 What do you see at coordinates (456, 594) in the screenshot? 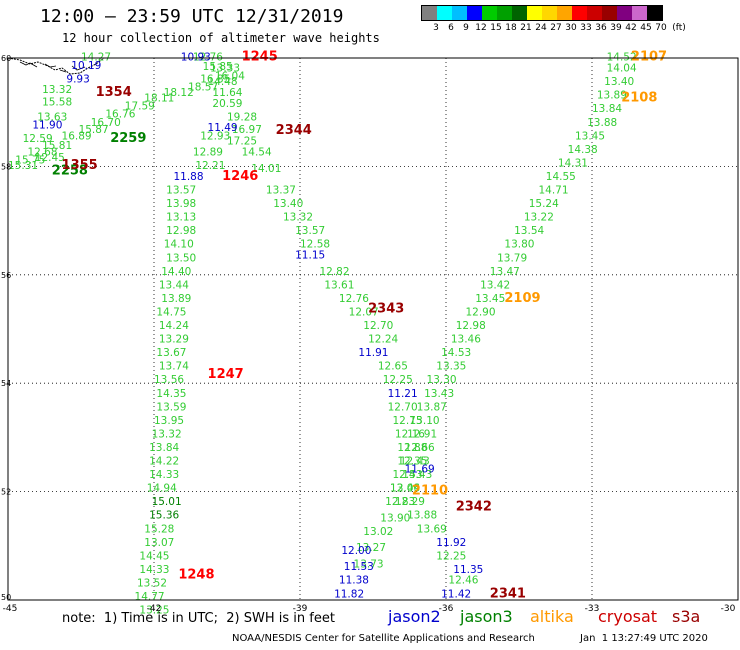
I see `wave-height-value: 11.42` at bounding box center [456, 594].